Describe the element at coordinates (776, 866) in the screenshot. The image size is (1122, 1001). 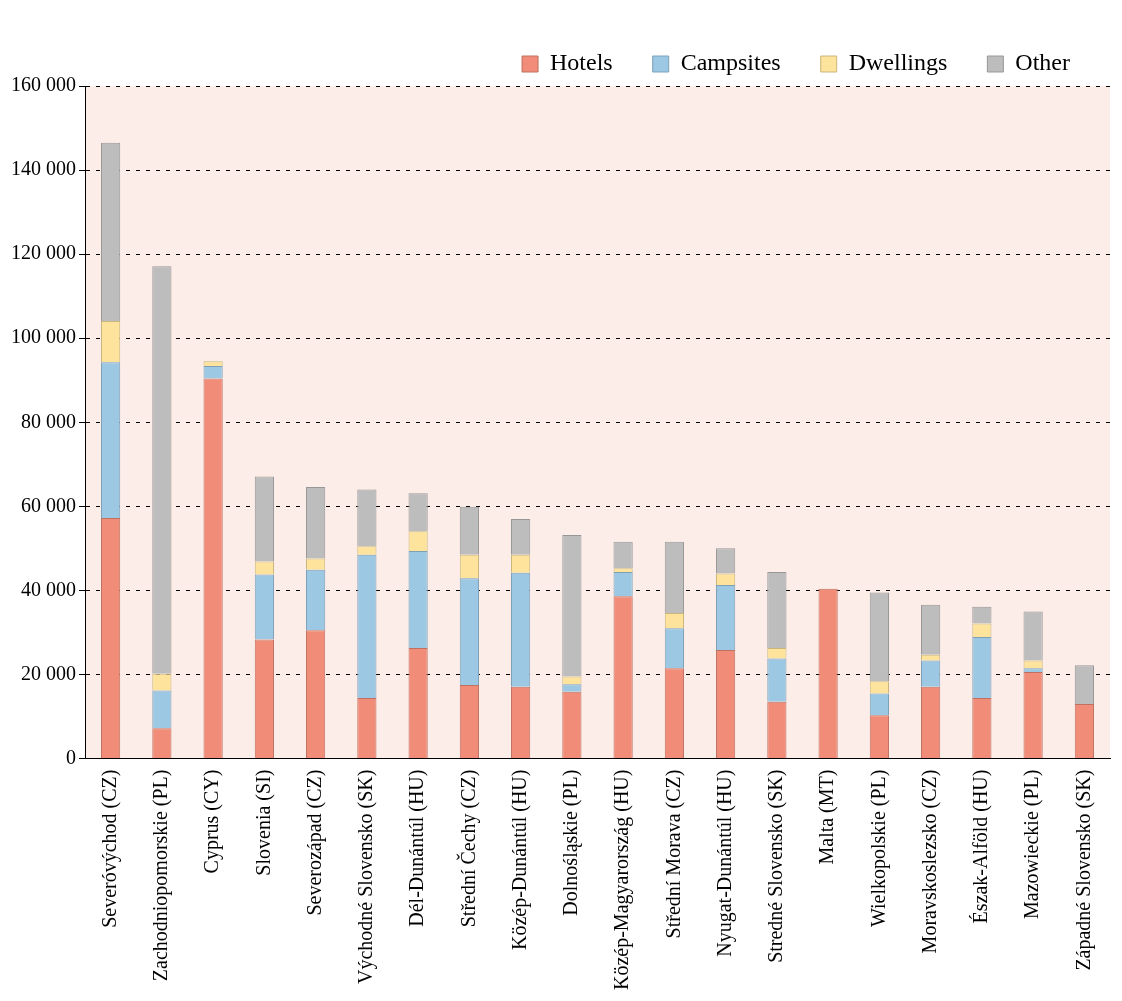
I see `x-tick-label: Stredné Slovensko (SK)` at that location.